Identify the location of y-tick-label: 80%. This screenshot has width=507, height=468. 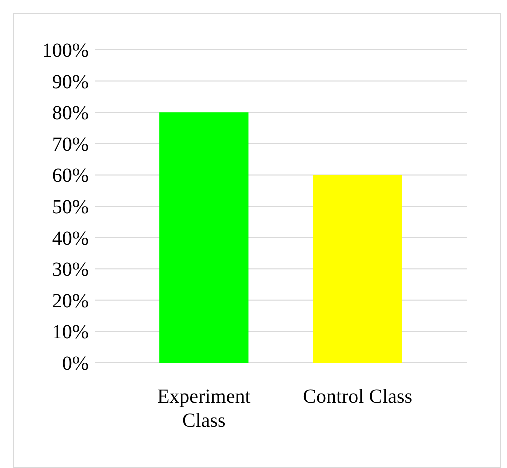
(70, 113).